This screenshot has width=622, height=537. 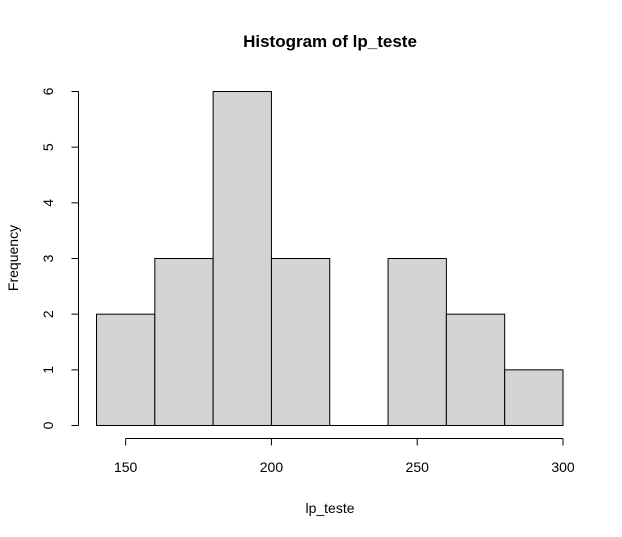 What do you see at coordinates (48, 258) in the screenshot?
I see `y-tick-label-3: 3` at bounding box center [48, 258].